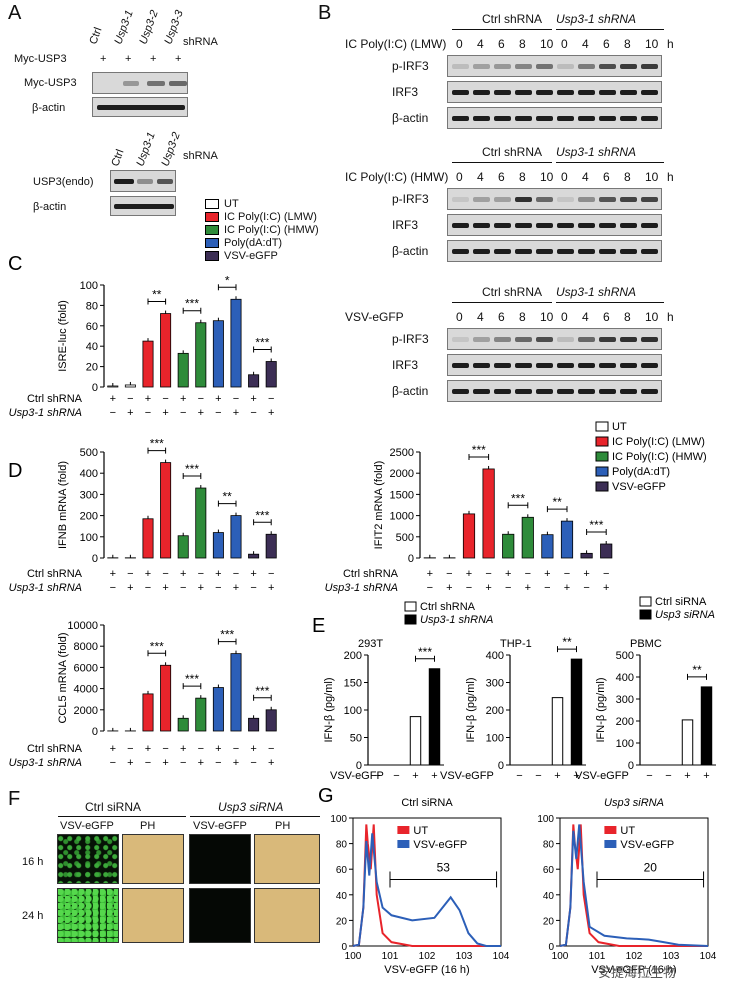 The width and height of the screenshot is (730, 989). What do you see at coordinates (512, 152) in the screenshot?
I see `group-label: Ctrl shRNA` at bounding box center [512, 152].